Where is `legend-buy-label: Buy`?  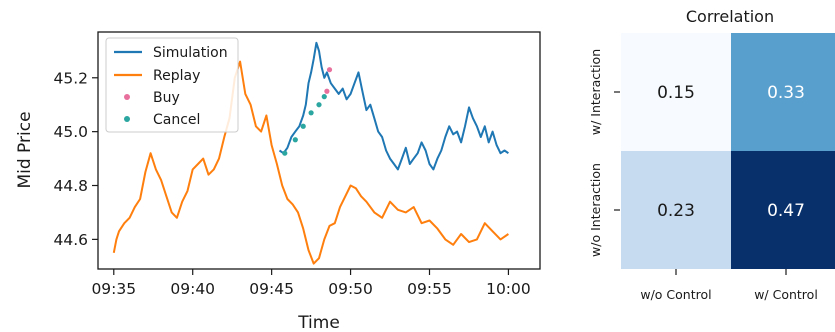
legend-buy-label: Buy is located at coordinates (166, 98).